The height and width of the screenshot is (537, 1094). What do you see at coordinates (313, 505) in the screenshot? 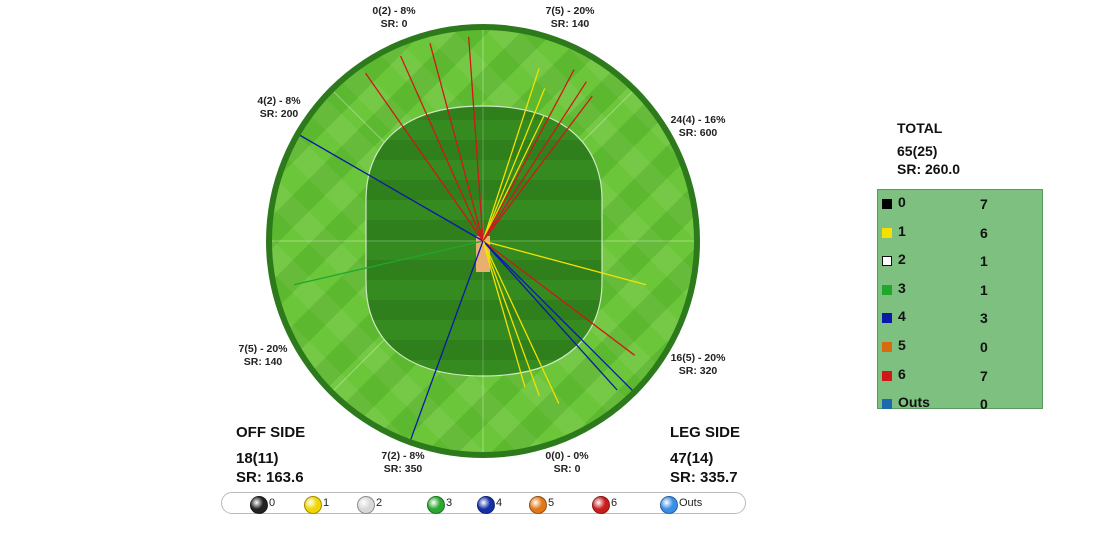
I see `yellow-ball-icon` at bounding box center [313, 505].